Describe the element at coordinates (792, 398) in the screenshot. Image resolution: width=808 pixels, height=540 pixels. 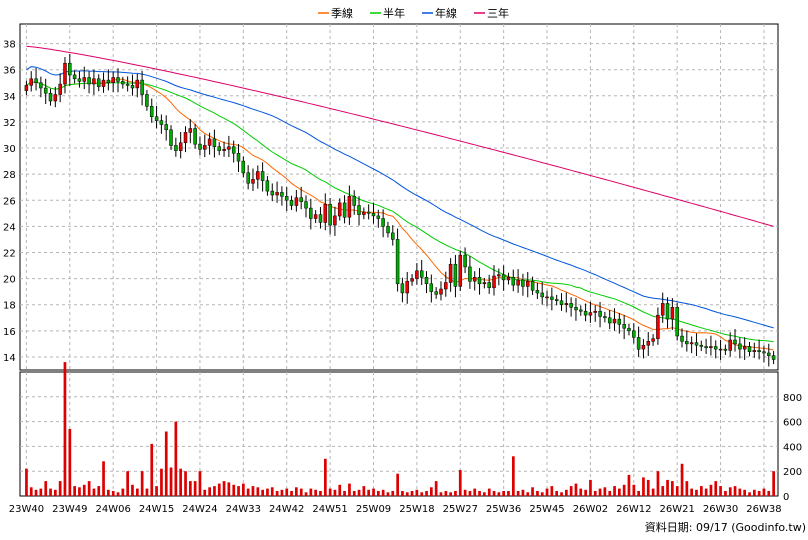
I see `volume-tick-label: 800` at that location.